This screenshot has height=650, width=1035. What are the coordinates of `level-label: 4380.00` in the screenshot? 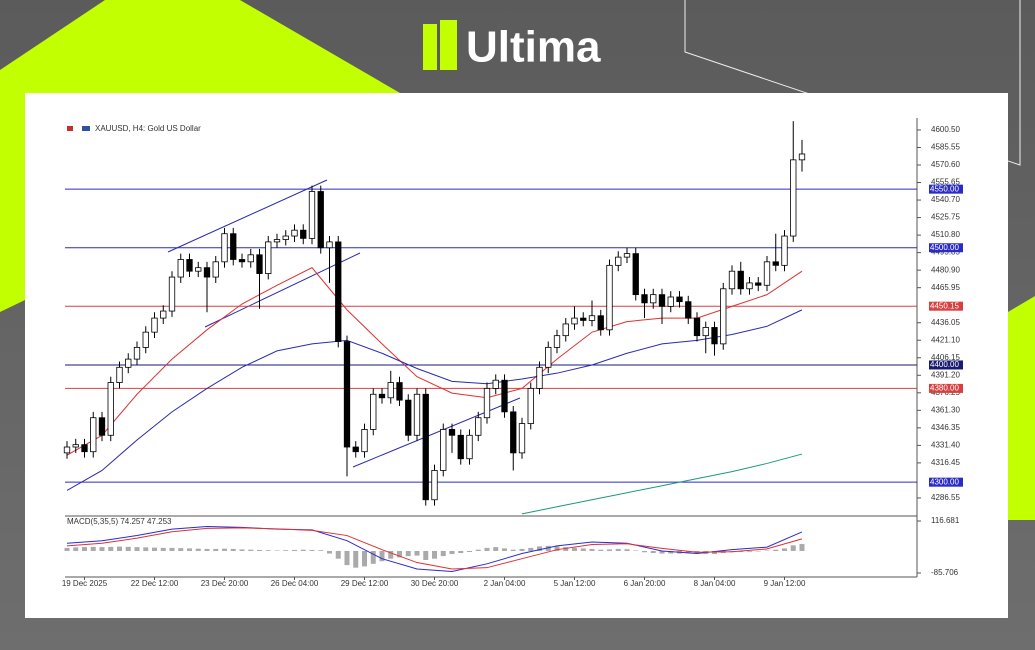 It's located at (944, 388).